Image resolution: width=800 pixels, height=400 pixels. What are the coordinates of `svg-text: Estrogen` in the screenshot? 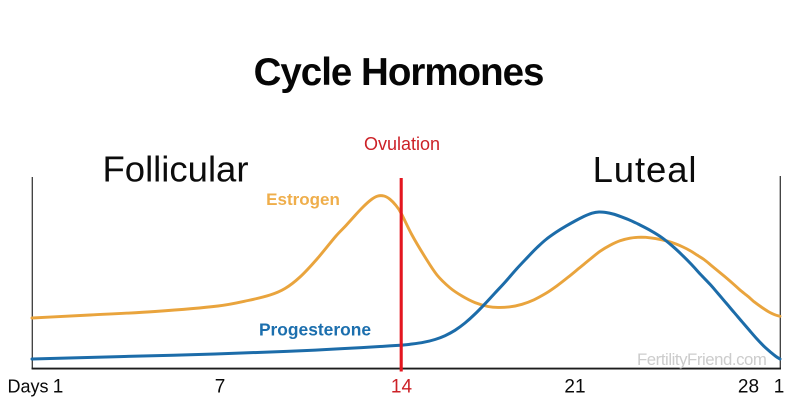 It's located at (303, 199).